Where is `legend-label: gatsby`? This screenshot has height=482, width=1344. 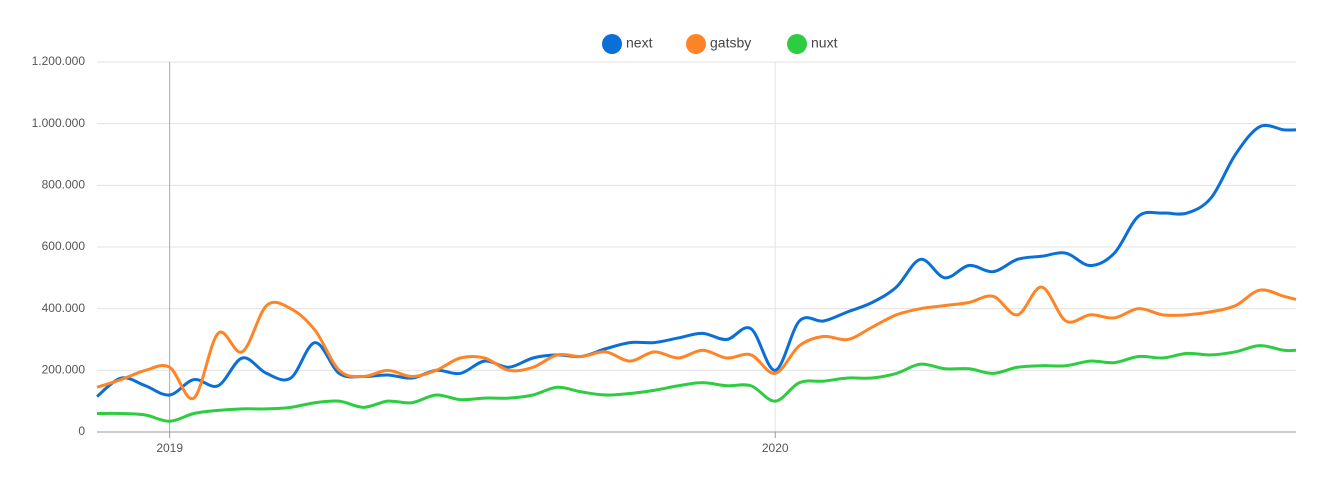
legend-label: gatsby is located at coordinates (730, 43).